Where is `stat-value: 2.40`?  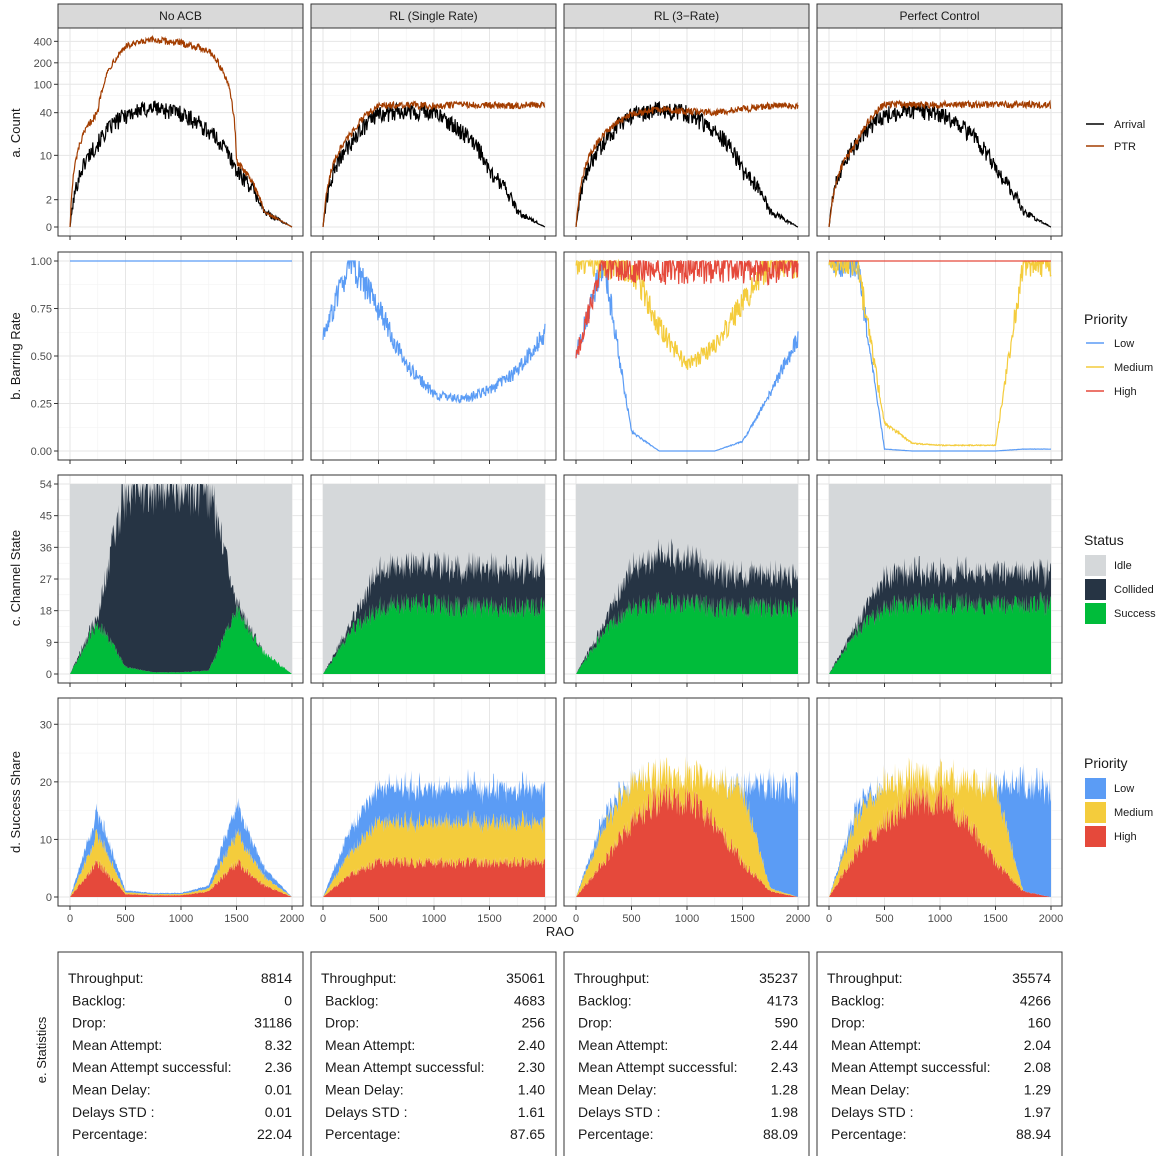 stat-value: 2.40 is located at coordinates (531, 1045).